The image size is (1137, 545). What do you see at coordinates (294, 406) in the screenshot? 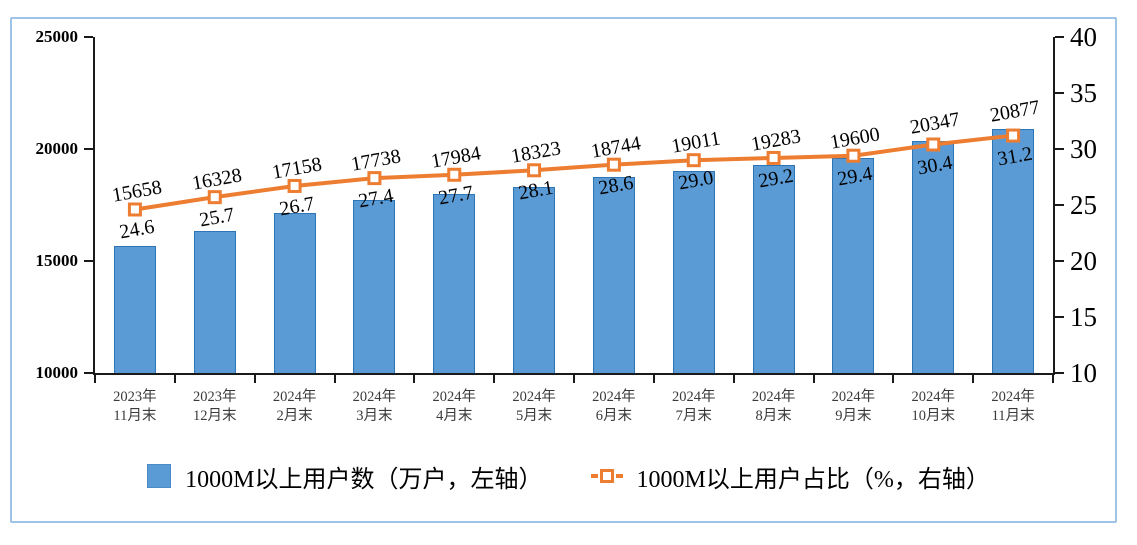
I see `x-tick-label: 2024年 2月末` at bounding box center [294, 406].